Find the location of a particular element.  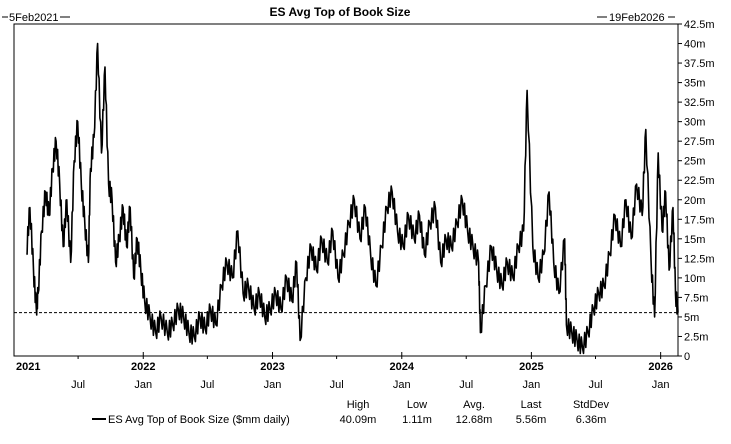

stat-stddev-label: StdDev is located at coordinates (591, 405).